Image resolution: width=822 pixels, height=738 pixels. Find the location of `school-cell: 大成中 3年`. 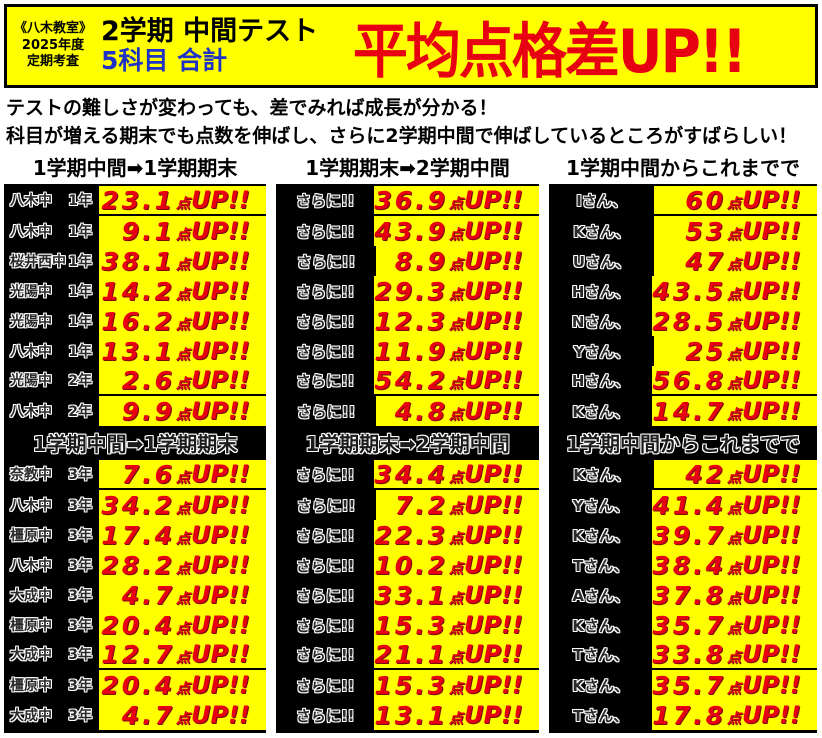

school-cell: 大成中 3年 is located at coordinates (51, 654).